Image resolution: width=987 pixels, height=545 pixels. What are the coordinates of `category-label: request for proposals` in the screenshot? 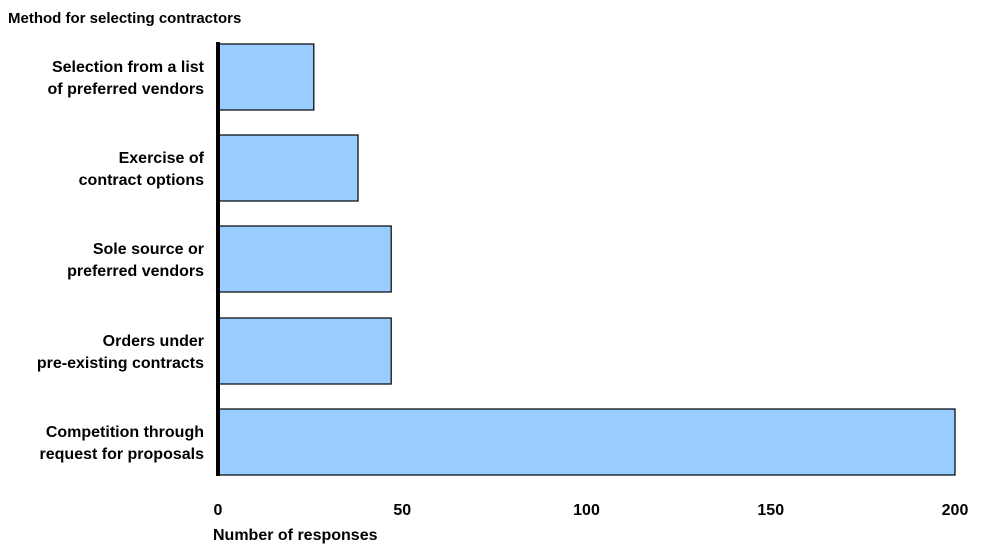 It's located at (122, 454).